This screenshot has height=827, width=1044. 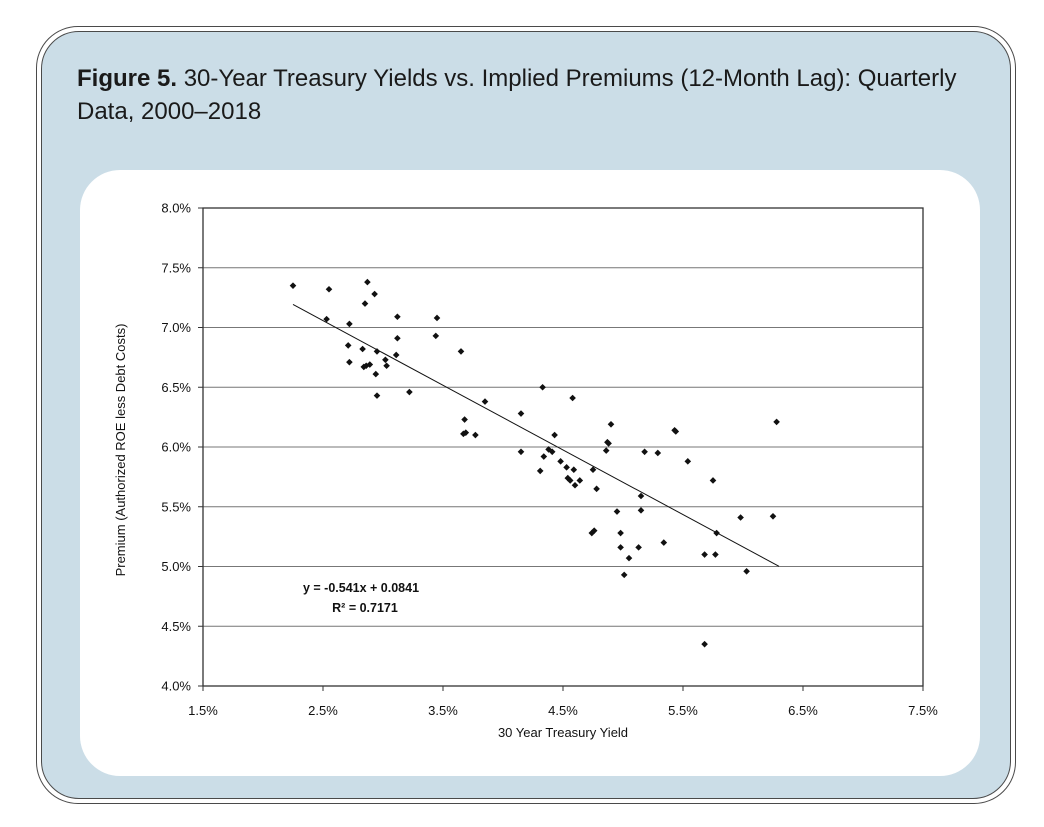 What do you see at coordinates (176, 506) in the screenshot?
I see `y-tick-label: 5.5%` at bounding box center [176, 506].